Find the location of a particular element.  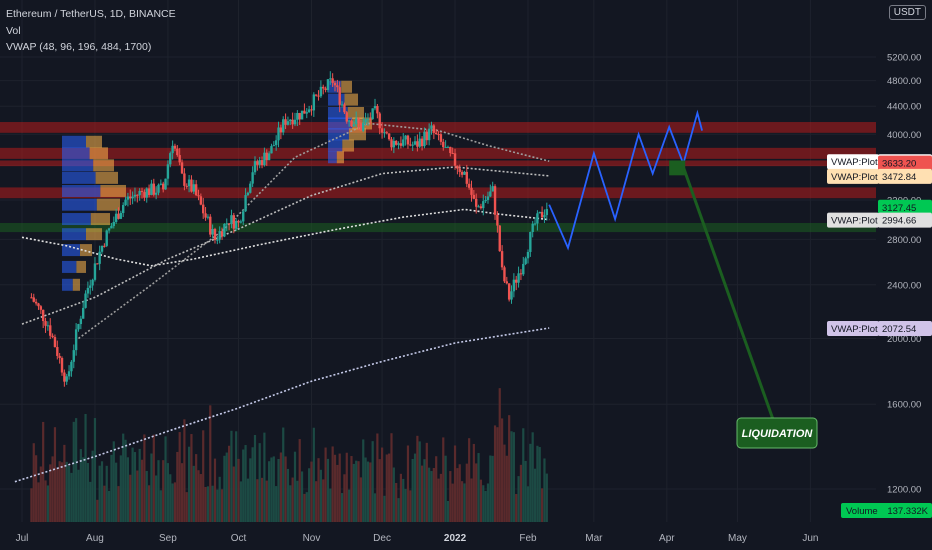

zone-resistance is located at coordinates (438, 153).